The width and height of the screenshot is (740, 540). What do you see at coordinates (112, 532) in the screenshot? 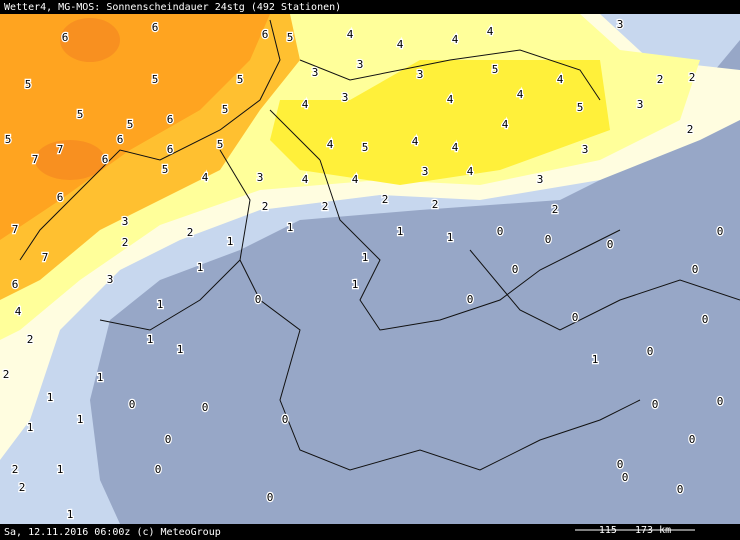
I see `footer-date: Sa, 12.11.2016 06:00z (c) MeteoGroup` at bounding box center [112, 532].